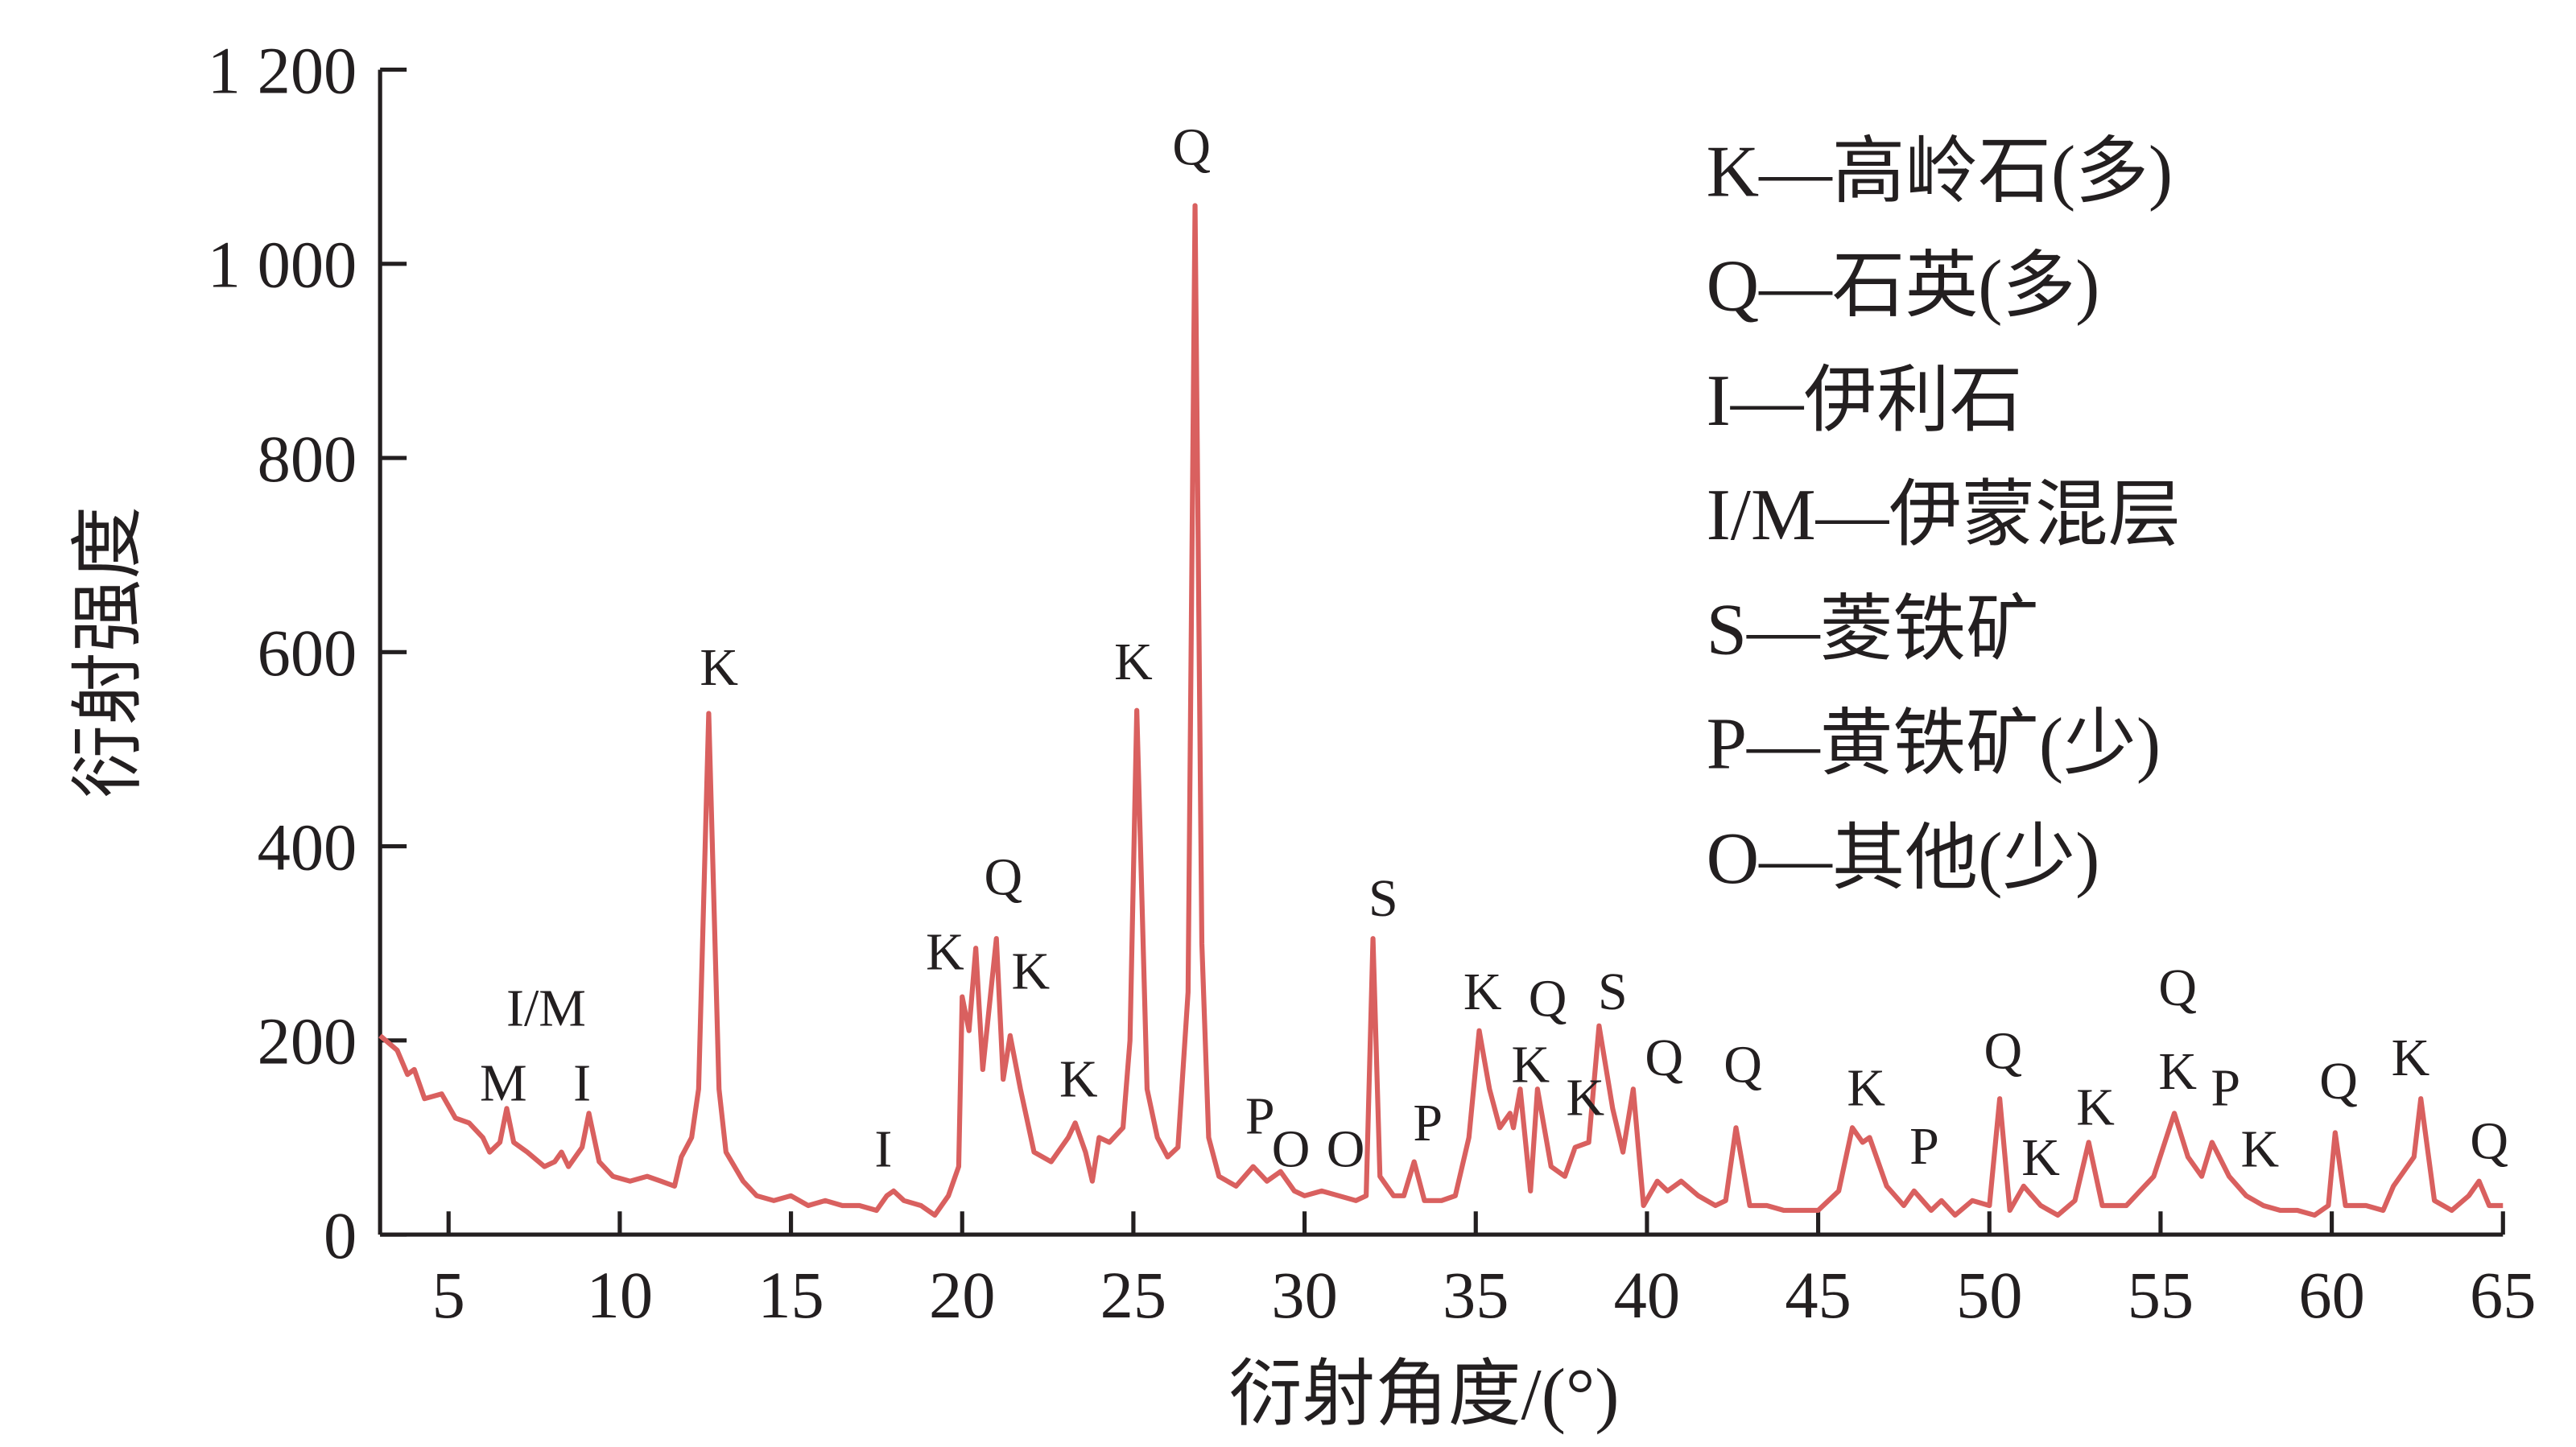 The width and height of the screenshot is (2576, 1447). I want to click on y-tick-label: 0, so click(340, 1235).